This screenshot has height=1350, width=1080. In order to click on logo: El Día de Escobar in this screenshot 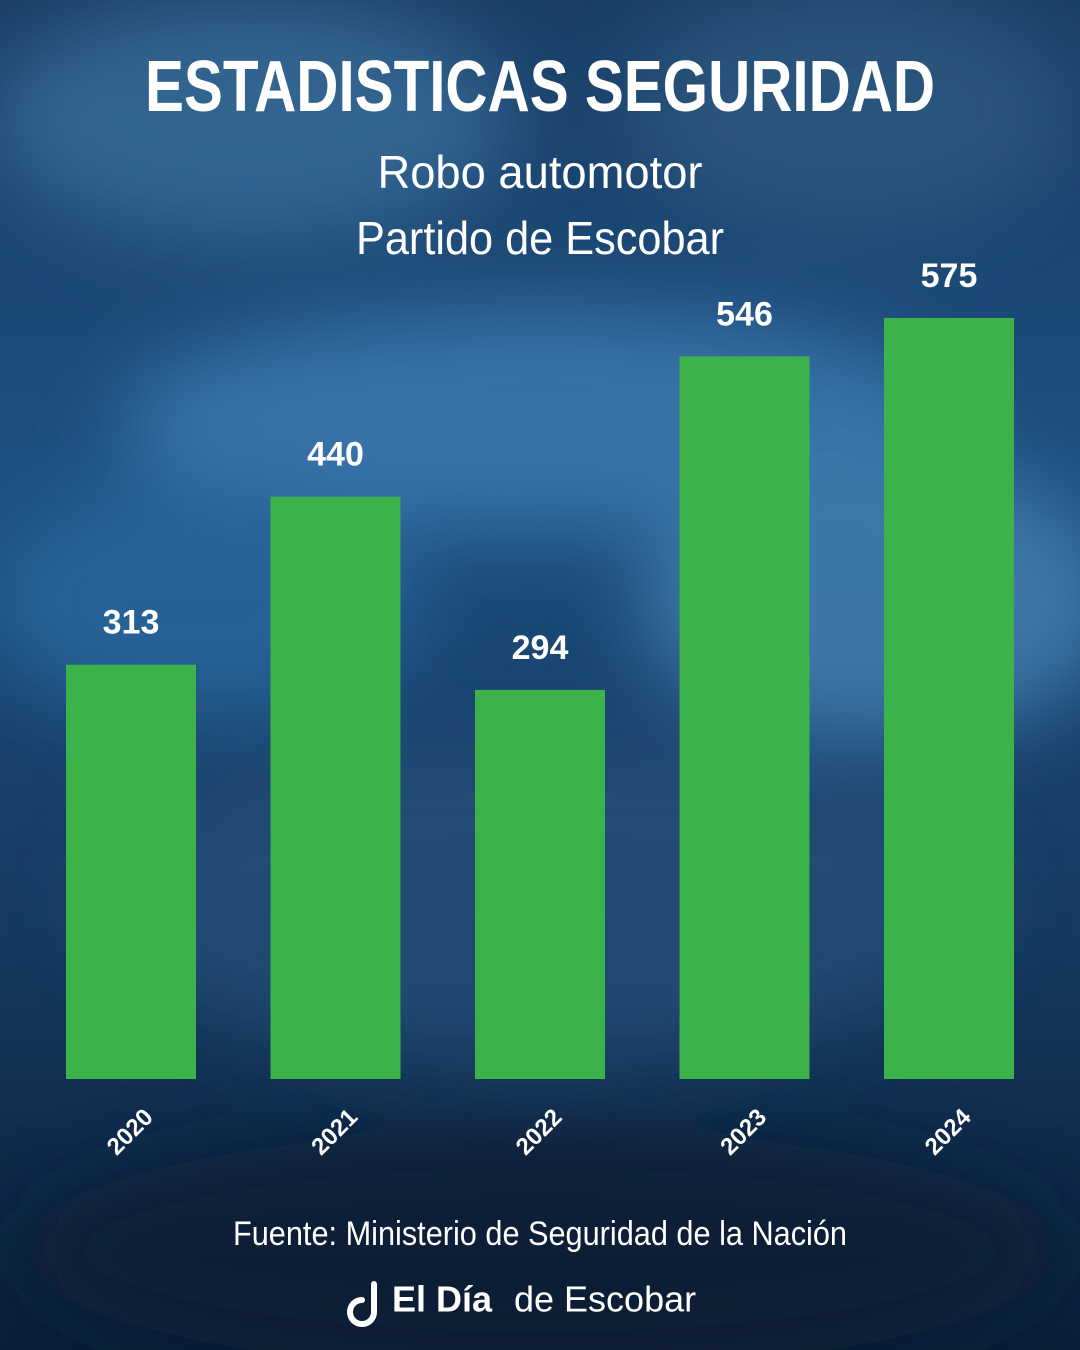, I will do `click(521, 1303)`.